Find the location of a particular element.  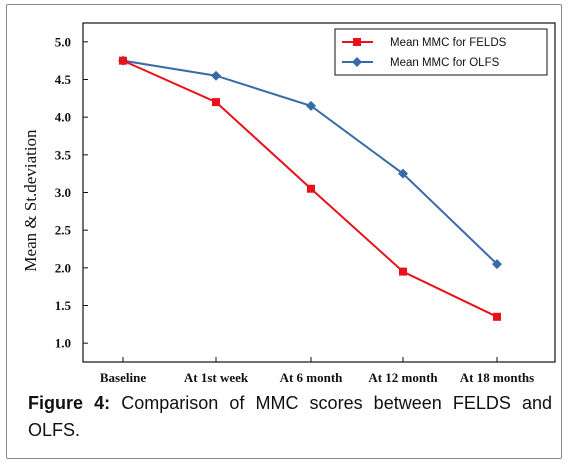

legend-item: Mean MMC for FELDS is located at coordinates (424, 43).